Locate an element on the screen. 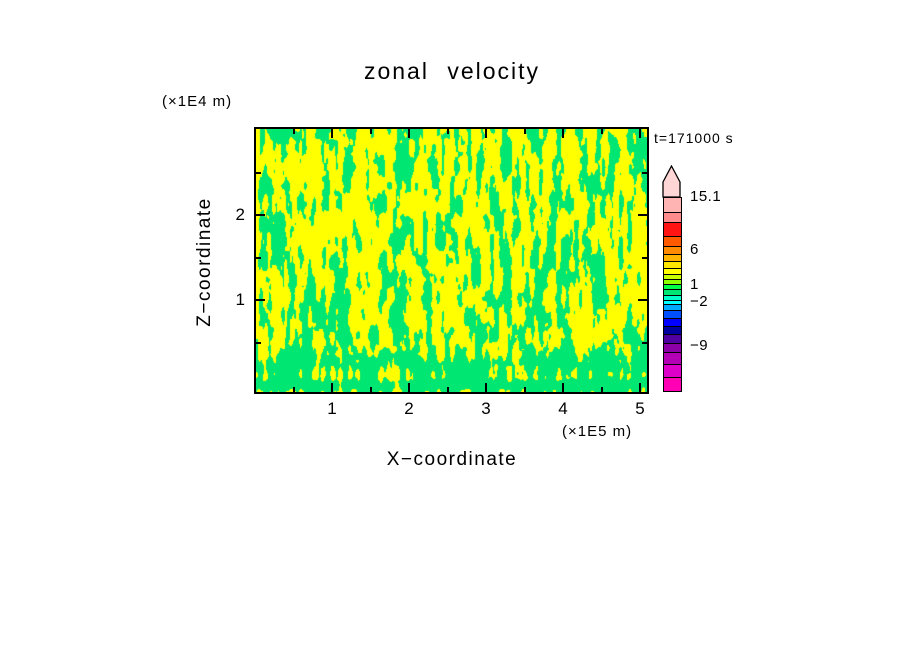  y-axis-title: Z−coordinate is located at coordinates (204, 262).